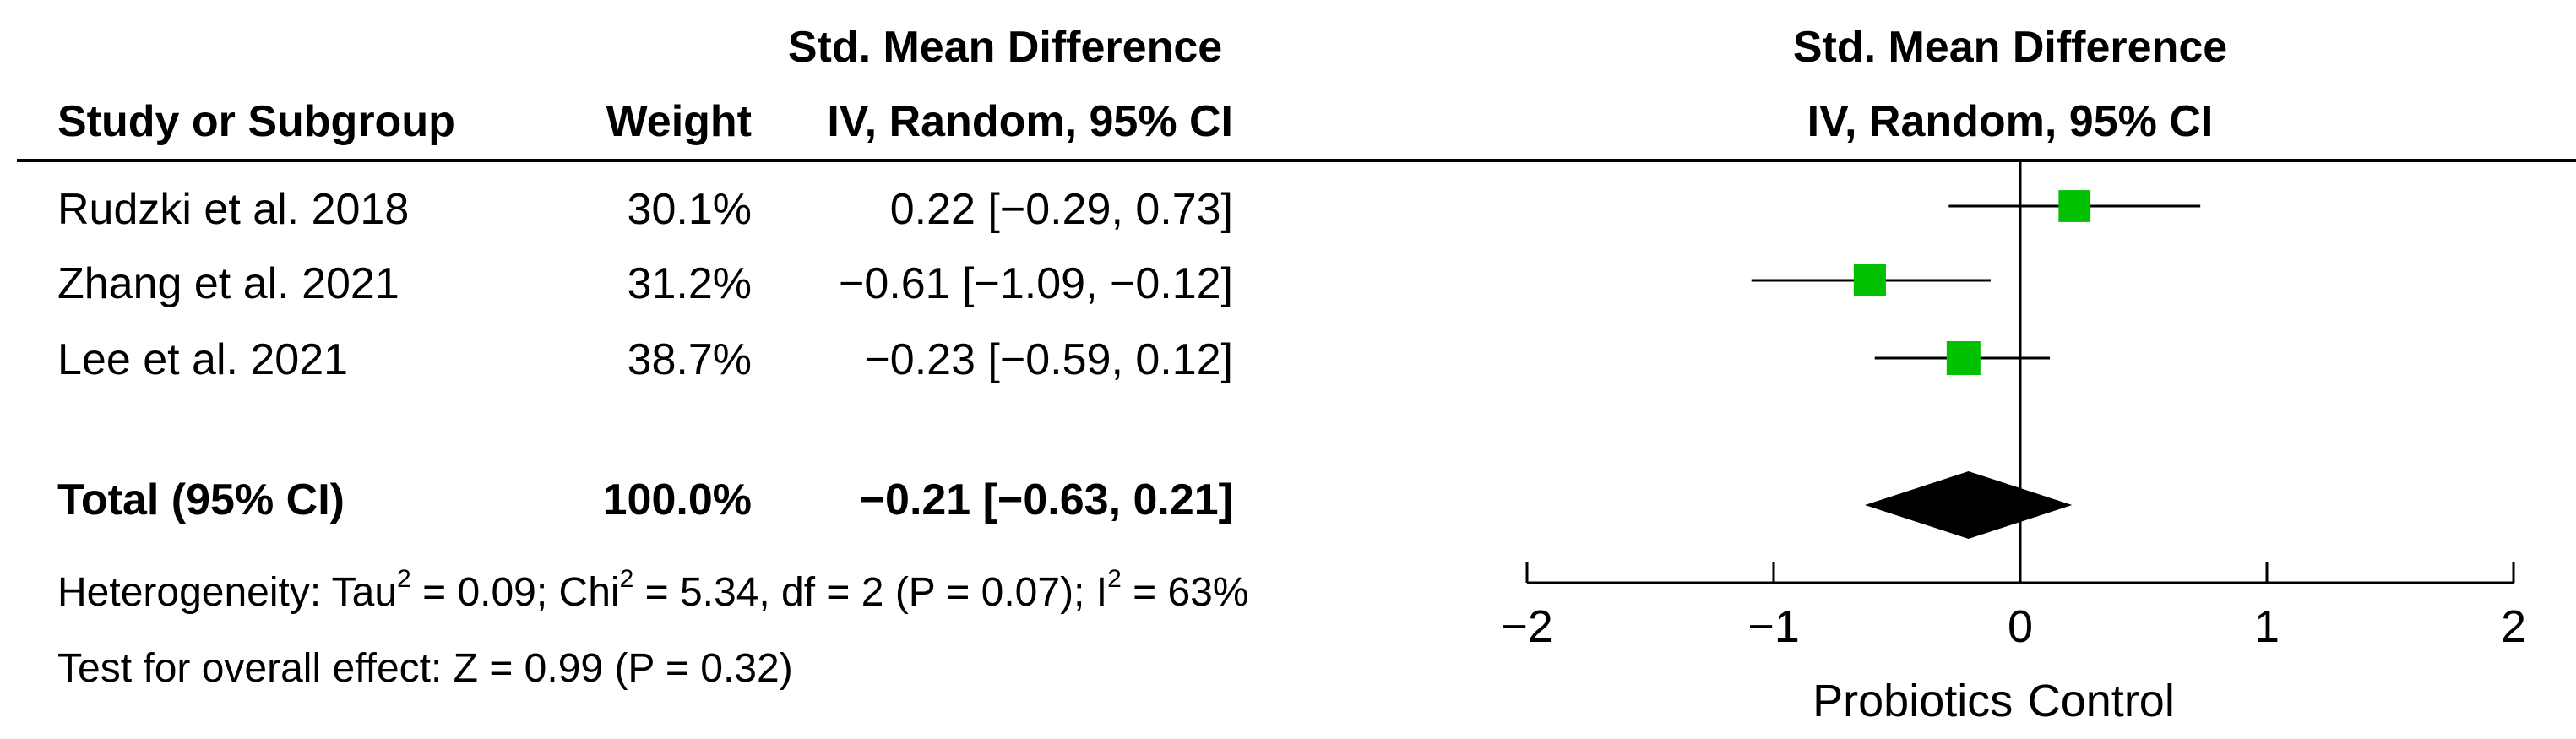 This screenshot has width=2576, height=739. I want to click on total-ci: −0.21 [−0.63, 0.21], so click(1046, 499).